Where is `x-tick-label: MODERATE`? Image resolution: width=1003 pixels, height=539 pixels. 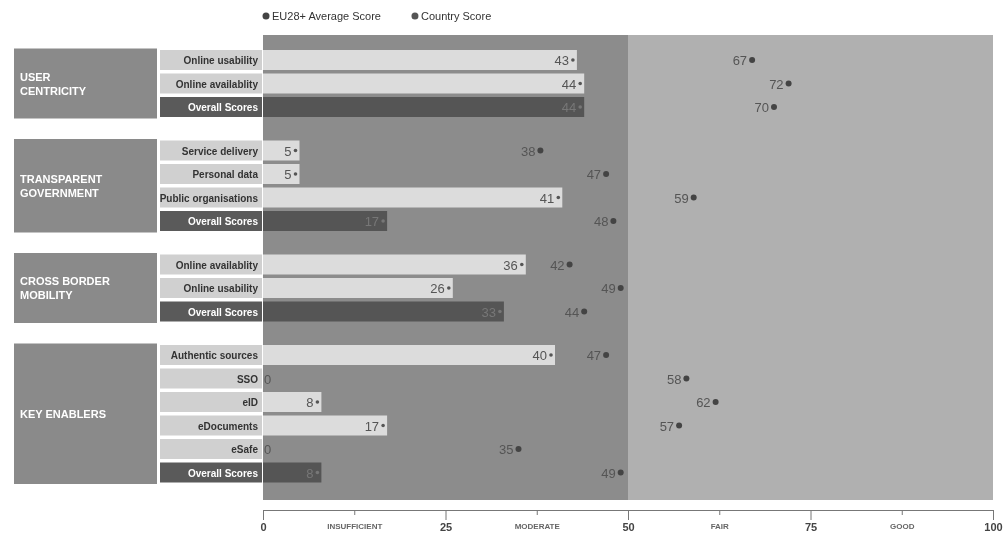 x-tick-label: MODERATE is located at coordinates (537, 526).